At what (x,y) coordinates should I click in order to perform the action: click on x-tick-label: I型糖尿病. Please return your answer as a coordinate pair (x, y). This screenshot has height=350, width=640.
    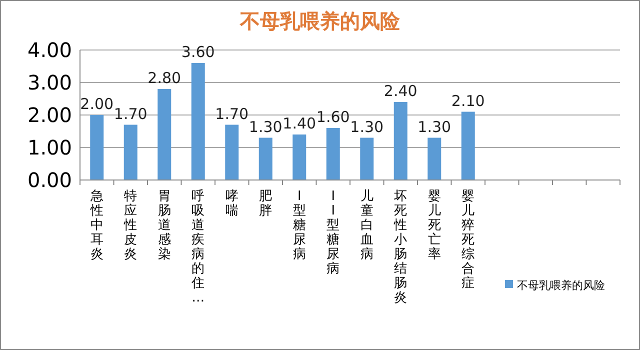
    Looking at the image, I should click on (299, 225).